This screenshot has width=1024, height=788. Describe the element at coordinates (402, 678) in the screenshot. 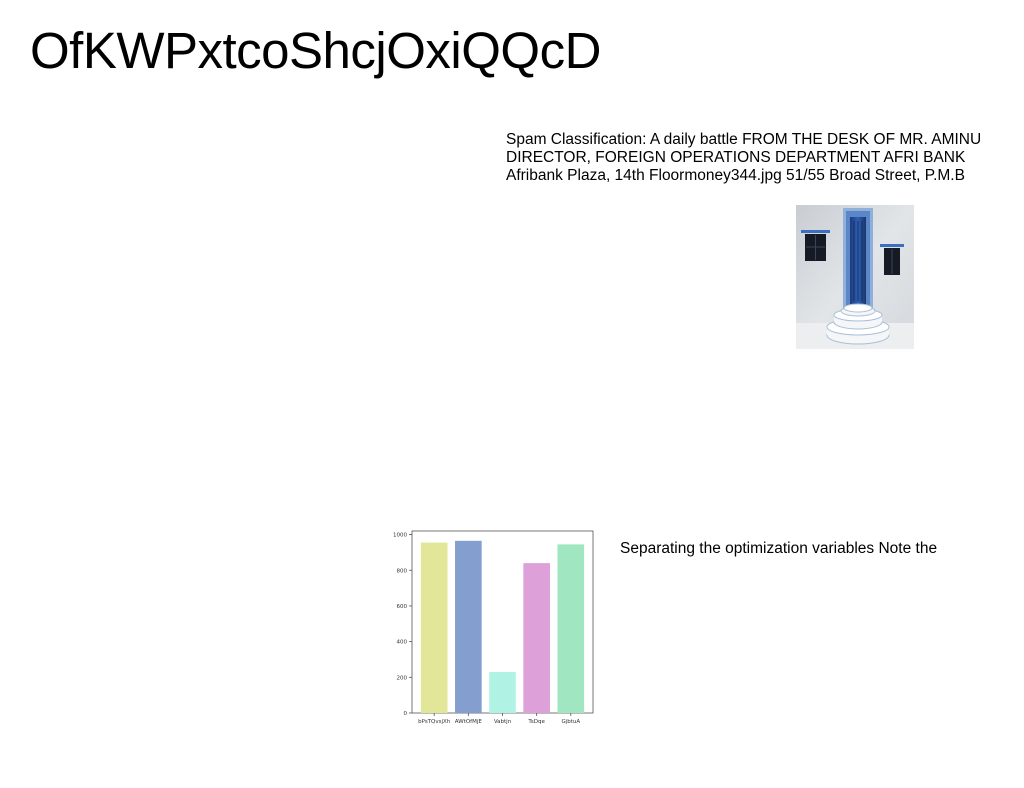

I see `y-tick-label: 200` at that location.